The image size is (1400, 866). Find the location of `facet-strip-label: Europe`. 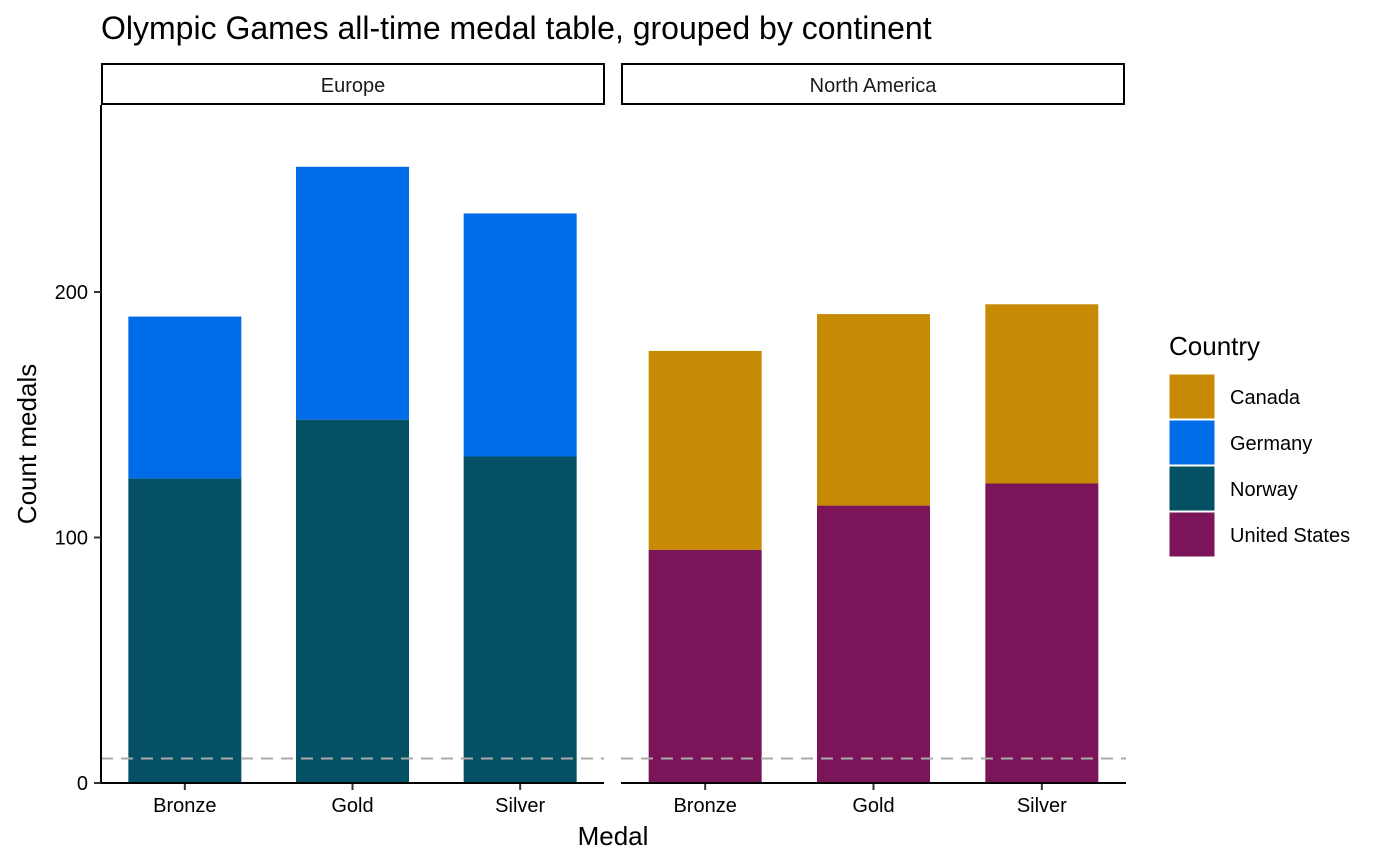

facet-strip-label: Europe is located at coordinates (353, 86).